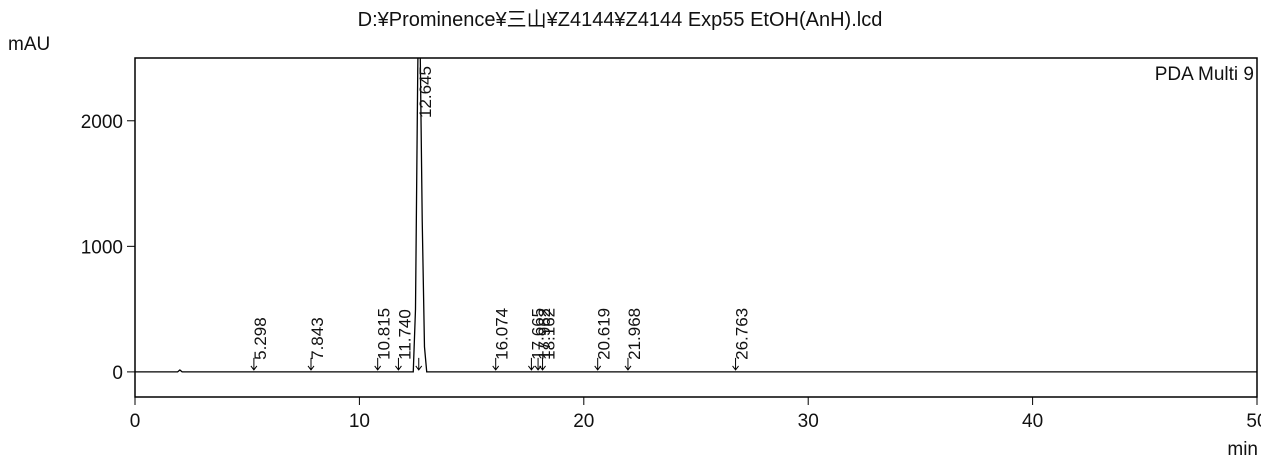 The width and height of the screenshot is (1261, 466). Describe the element at coordinates (260, 338) in the screenshot. I see `peak-label: 5.298` at that location.